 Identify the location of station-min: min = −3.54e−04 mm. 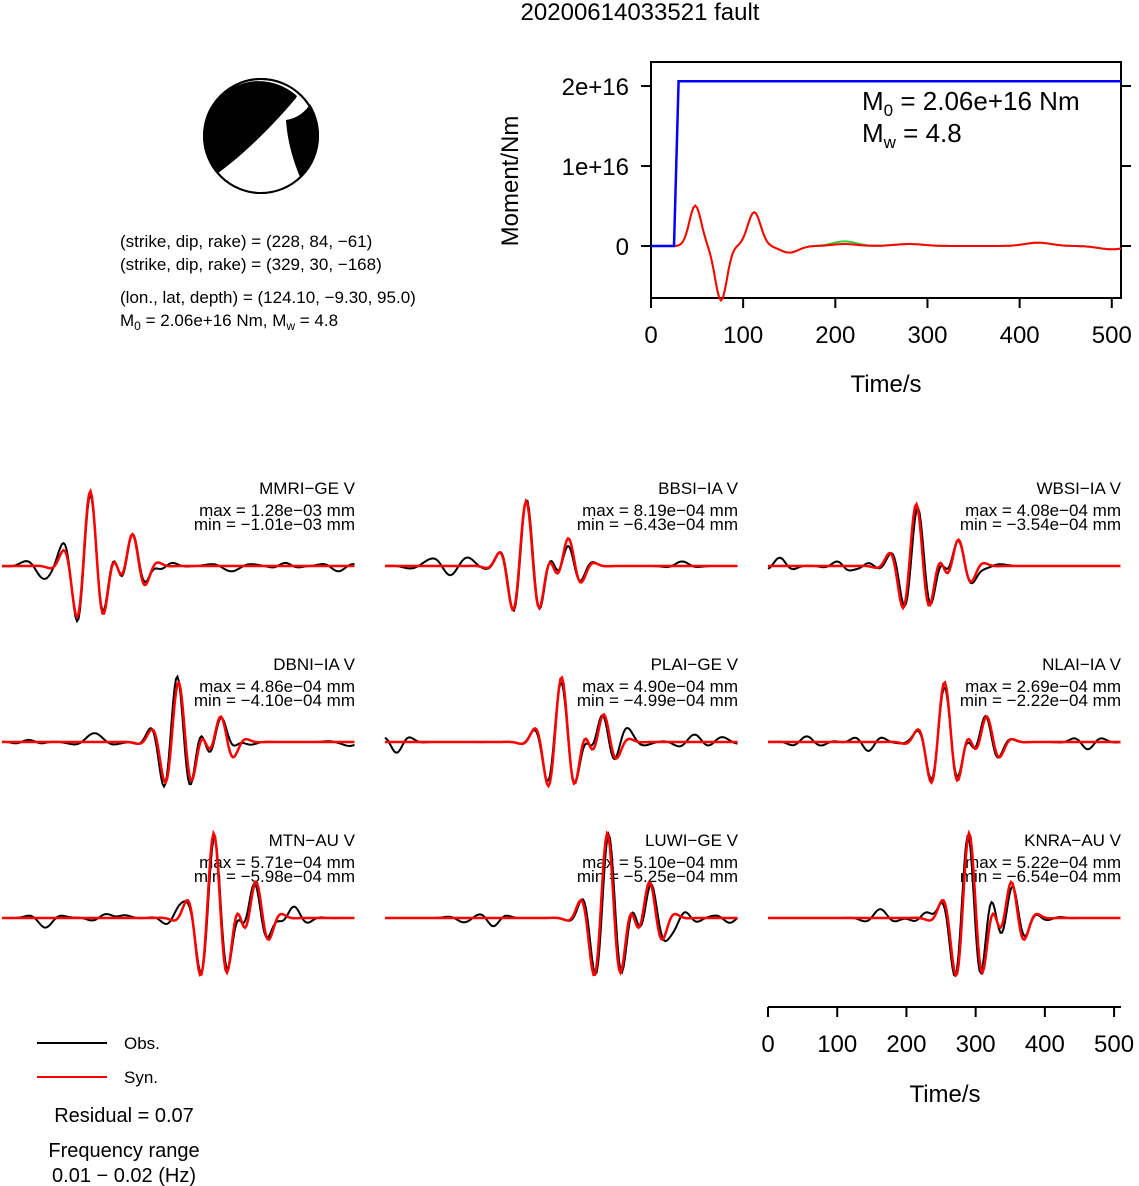
(1040, 524).